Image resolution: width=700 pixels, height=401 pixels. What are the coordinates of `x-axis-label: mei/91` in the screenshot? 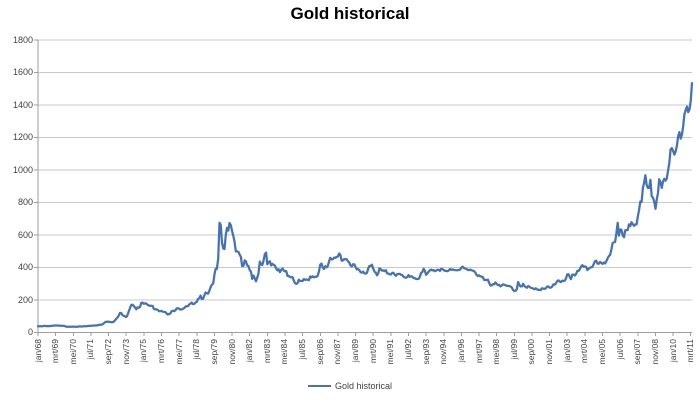 It's located at (390, 352).